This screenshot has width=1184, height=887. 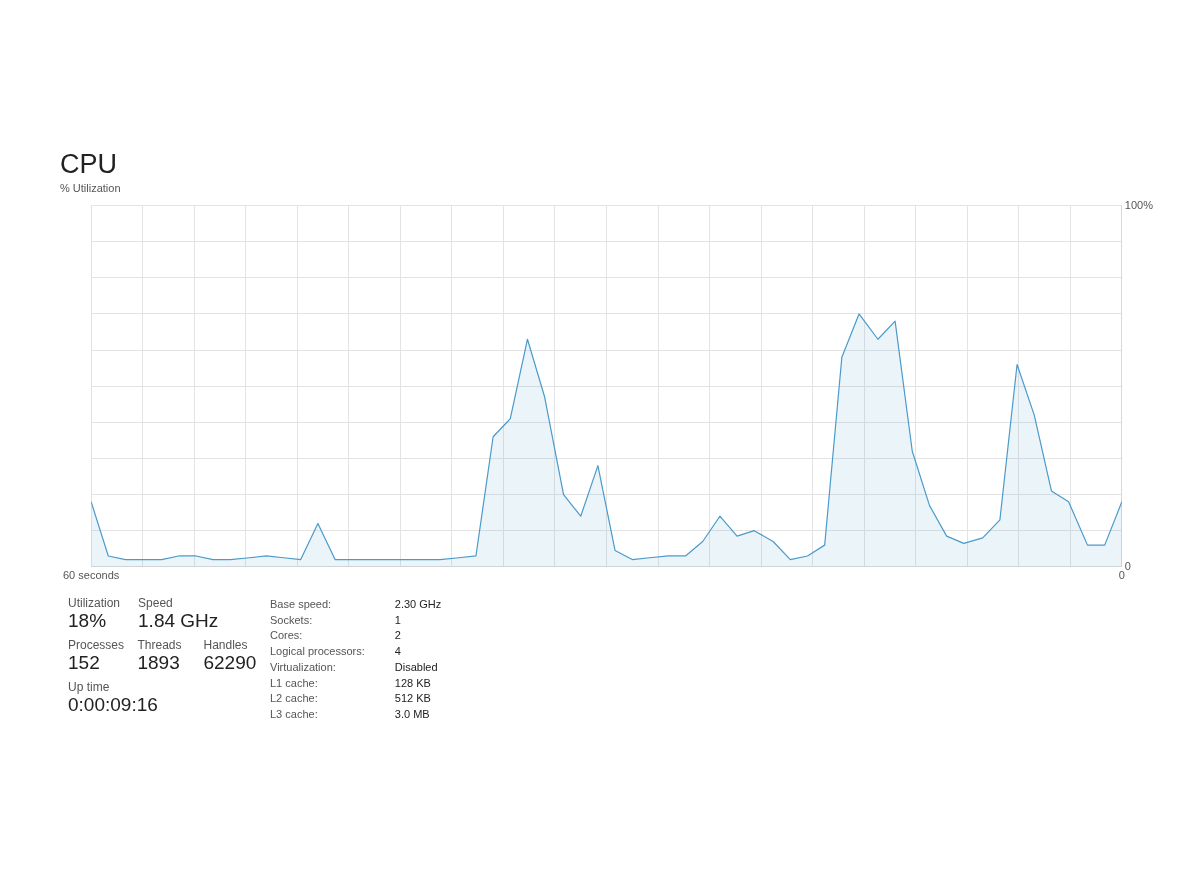 What do you see at coordinates (88, 621) in the screenshot?
I see `text: 18%` at bounding box center [88, 621].